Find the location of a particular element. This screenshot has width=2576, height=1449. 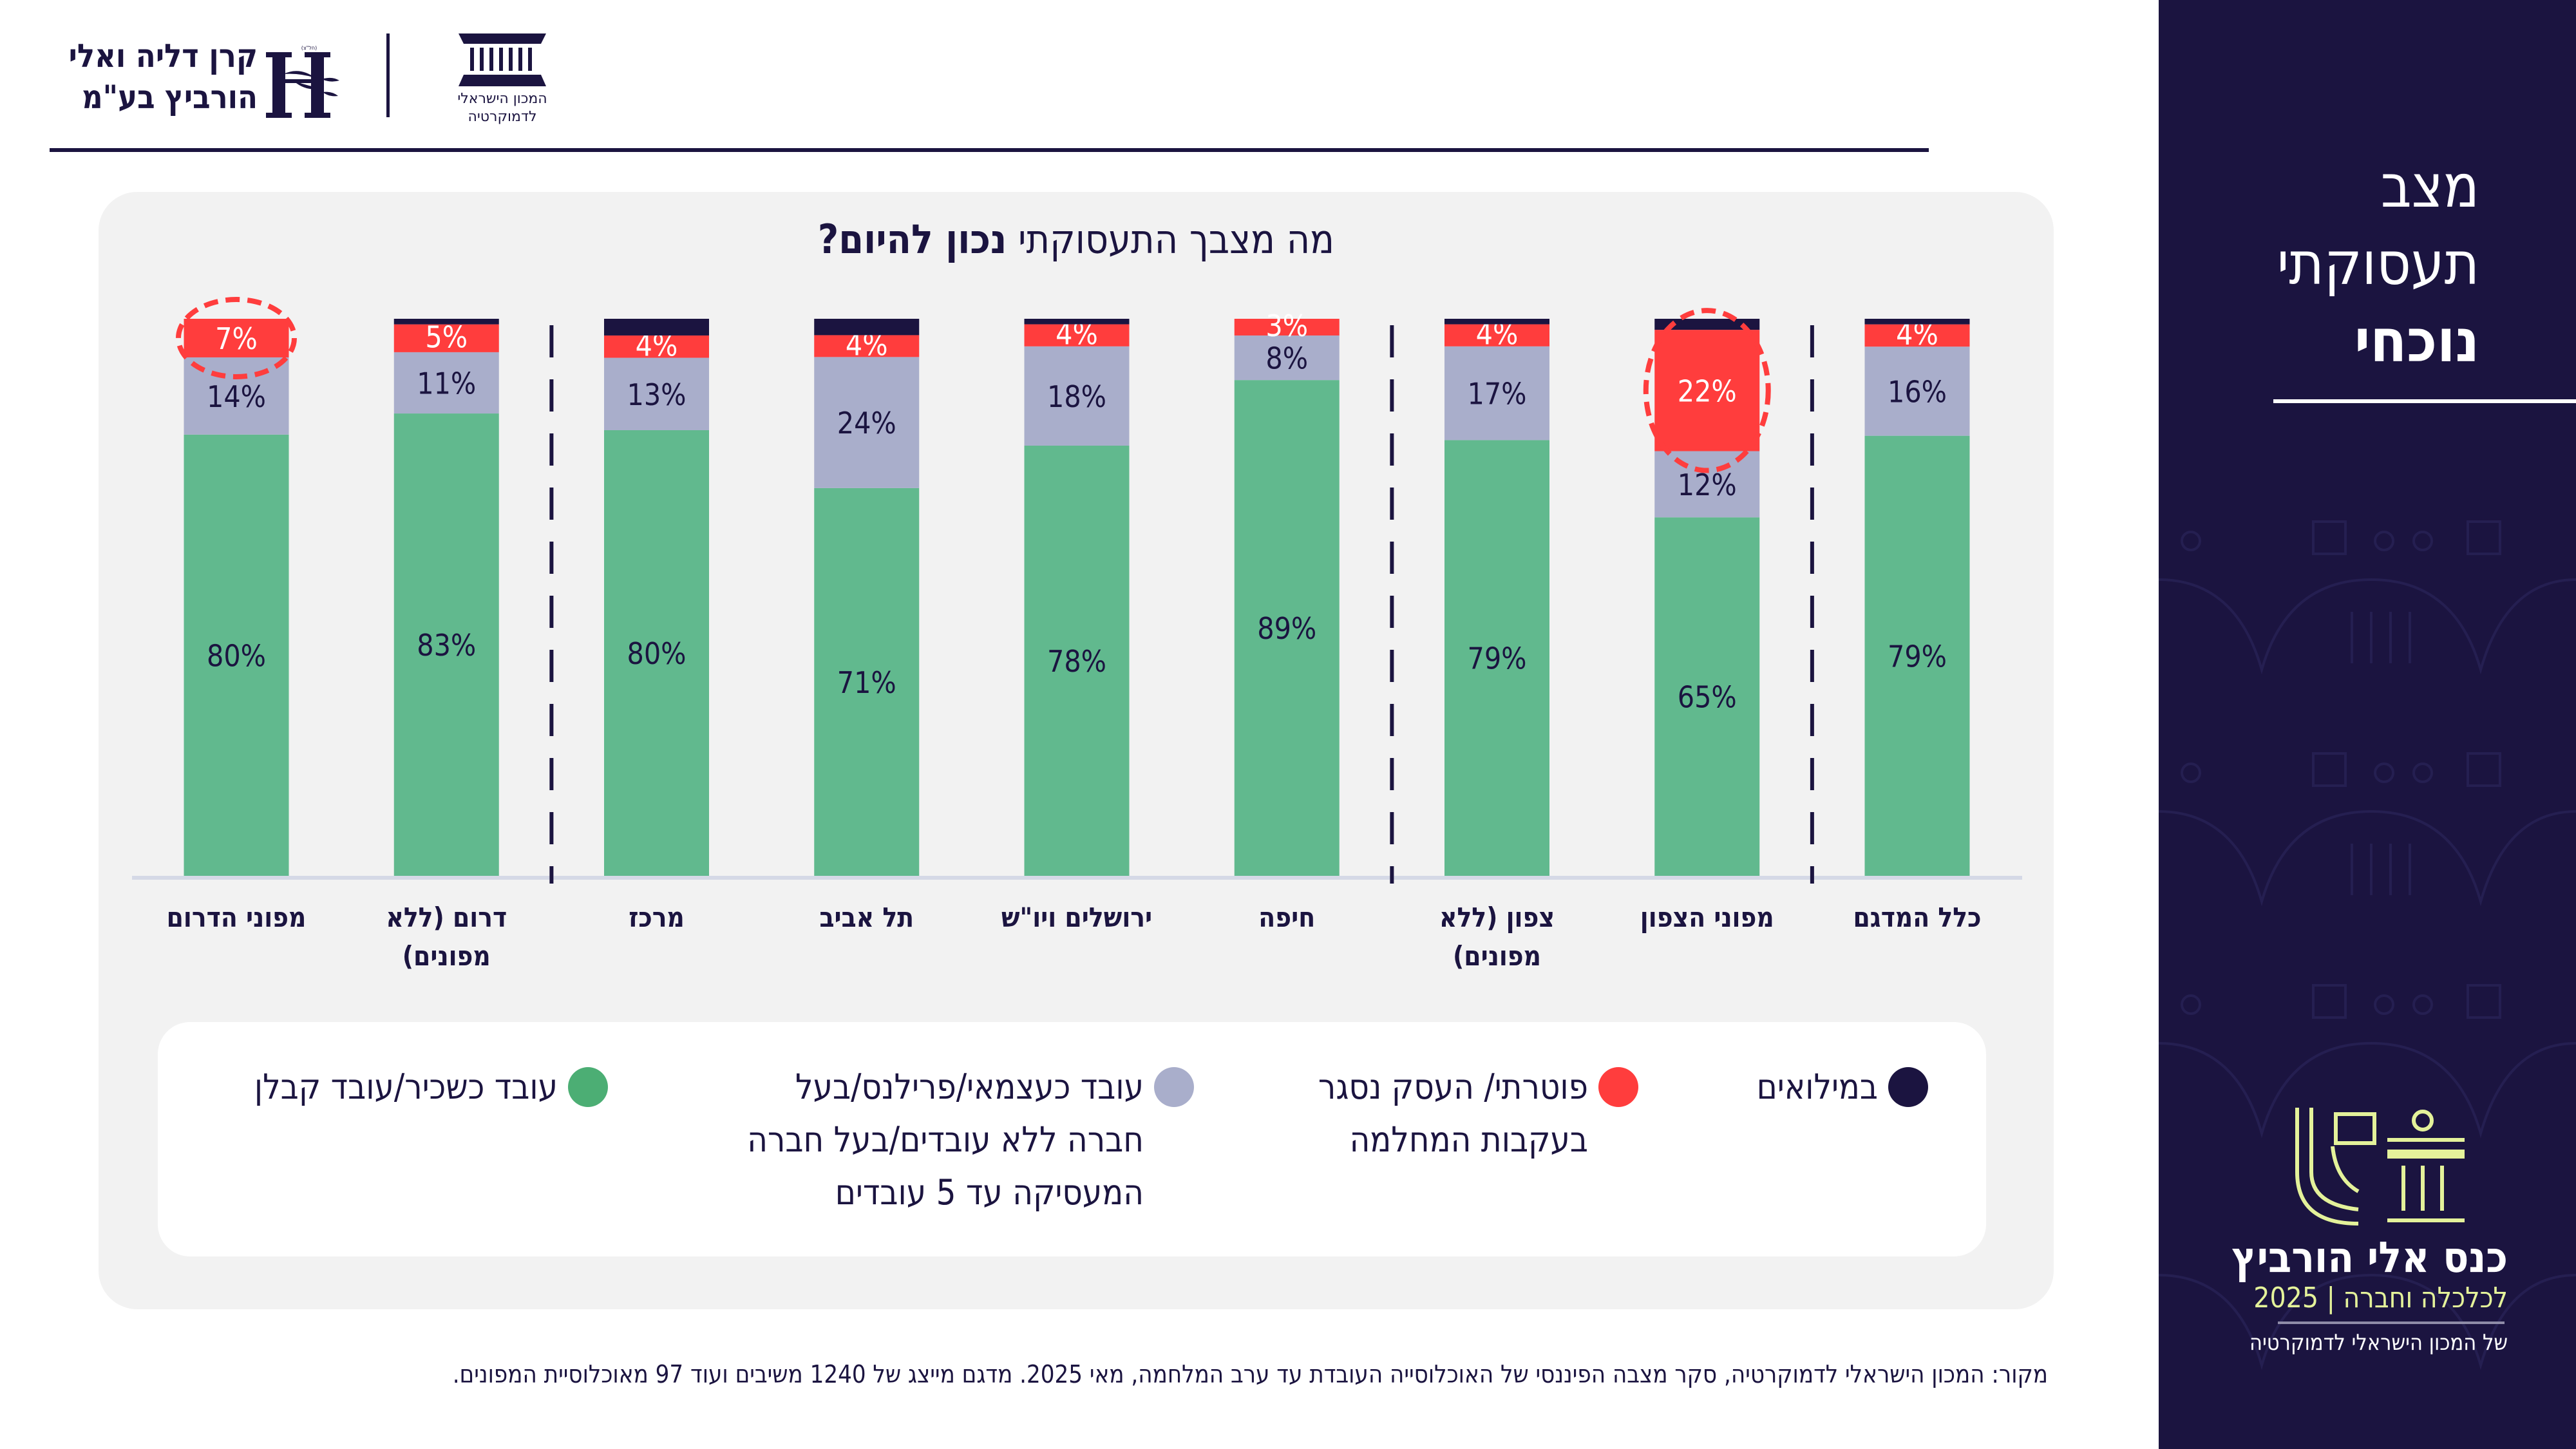

category-label-line: ירושלים ויו"ש is located at coordinates (1077, 917).